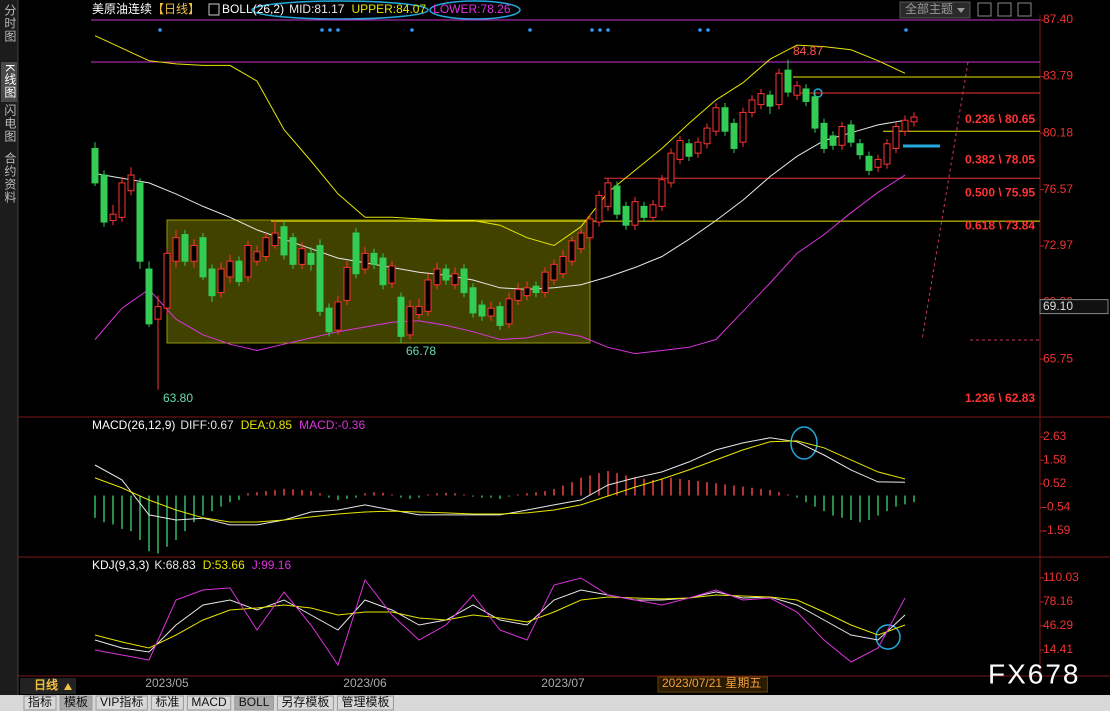 The width and height of the screenshot is (1110, 711). I want to click on theme-button, so click(935, 10).